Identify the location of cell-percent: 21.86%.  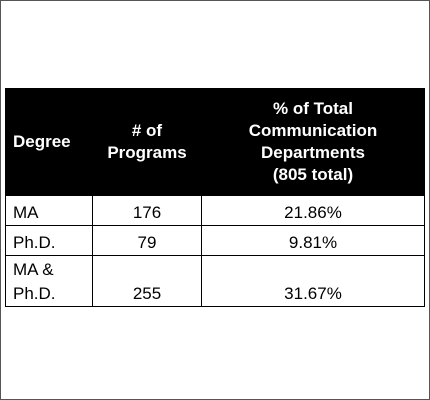
(313, 210).